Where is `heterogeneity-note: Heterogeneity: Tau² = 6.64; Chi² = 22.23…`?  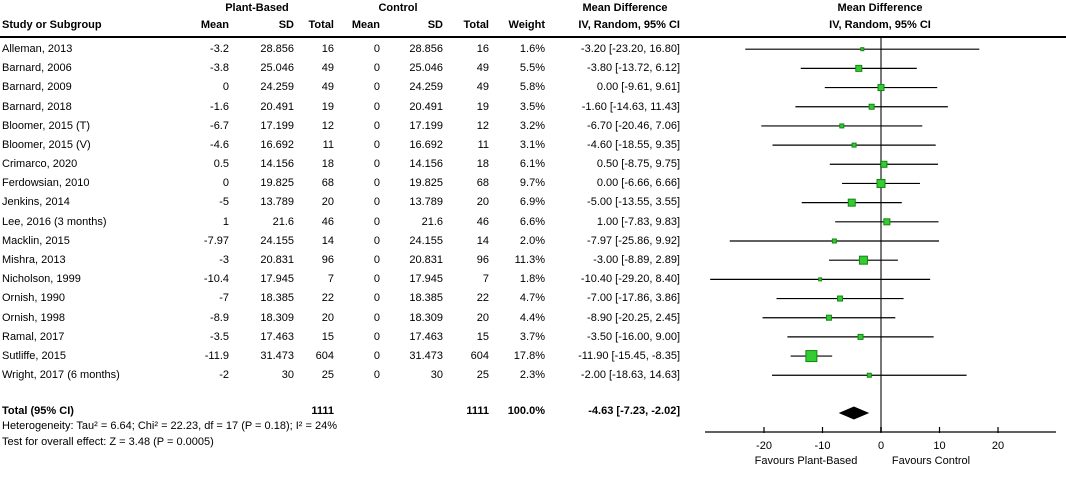
heterogeneity-note: Heterogeneity: Tau² = 6.64; Chi² = 22.23… is located at coordinates (169, 426).